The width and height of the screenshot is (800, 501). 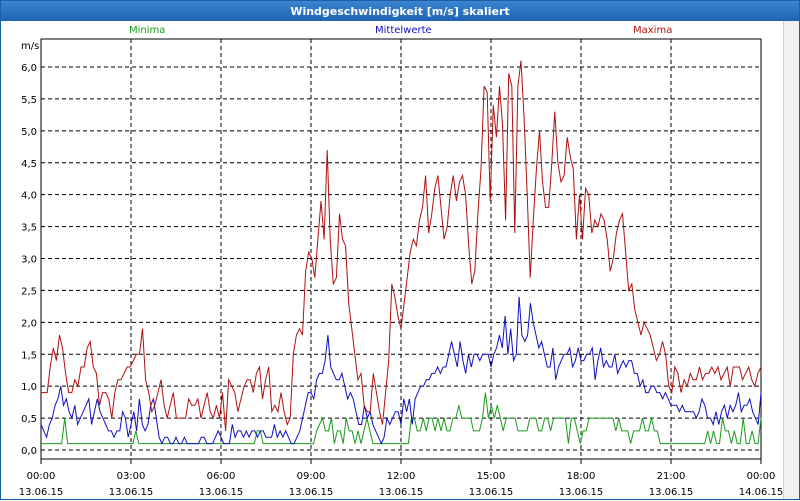 I want to click on x-tick-date: 14.06.15, so click(x=761, y=492).